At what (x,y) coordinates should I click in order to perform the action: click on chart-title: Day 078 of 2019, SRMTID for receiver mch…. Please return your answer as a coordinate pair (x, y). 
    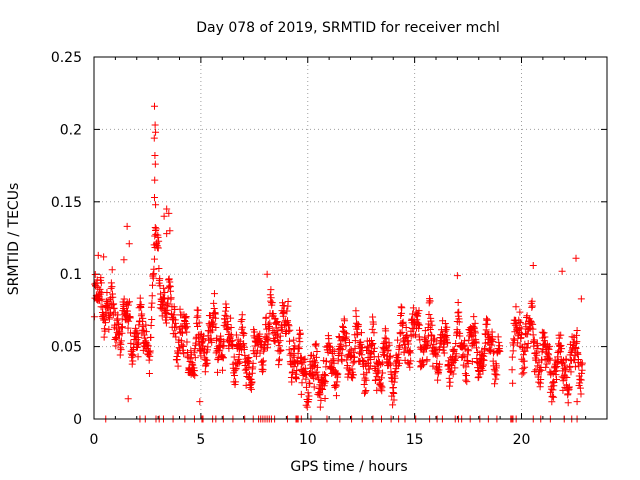
    Looking at the image, I should click on (348, 28).